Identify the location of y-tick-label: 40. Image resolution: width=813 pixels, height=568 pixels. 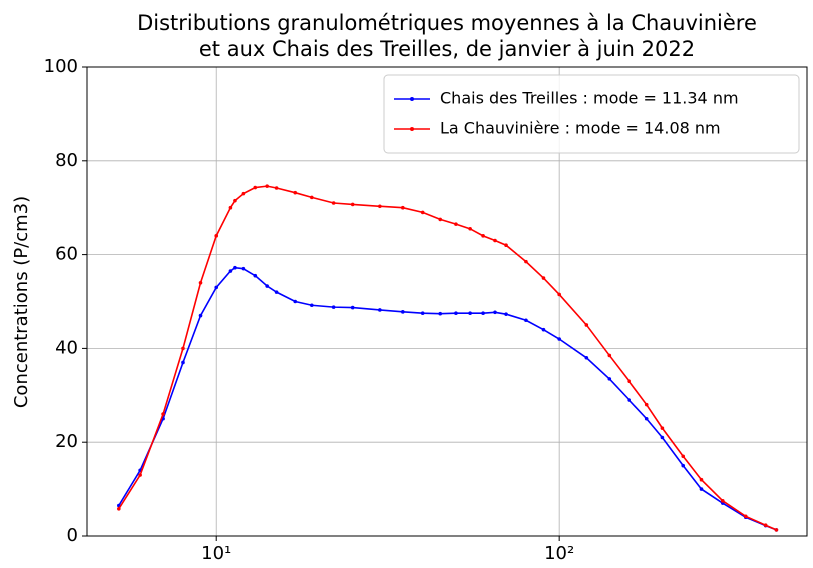
(66, 347).